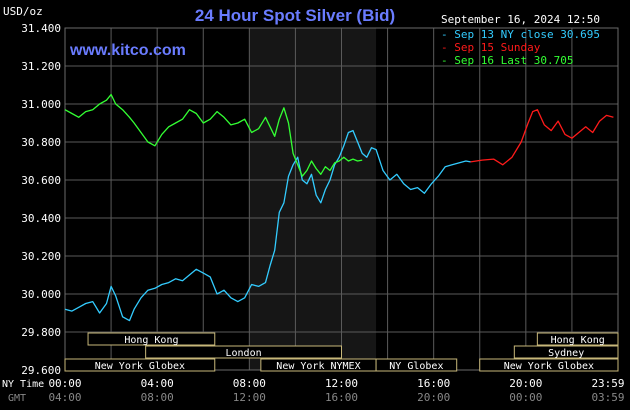 This screenshot has height=410, width=630. Describe the element at coordinates (341, 397) in the screenshot. I see `x-tick-label-gmt: 16:00` at that location.